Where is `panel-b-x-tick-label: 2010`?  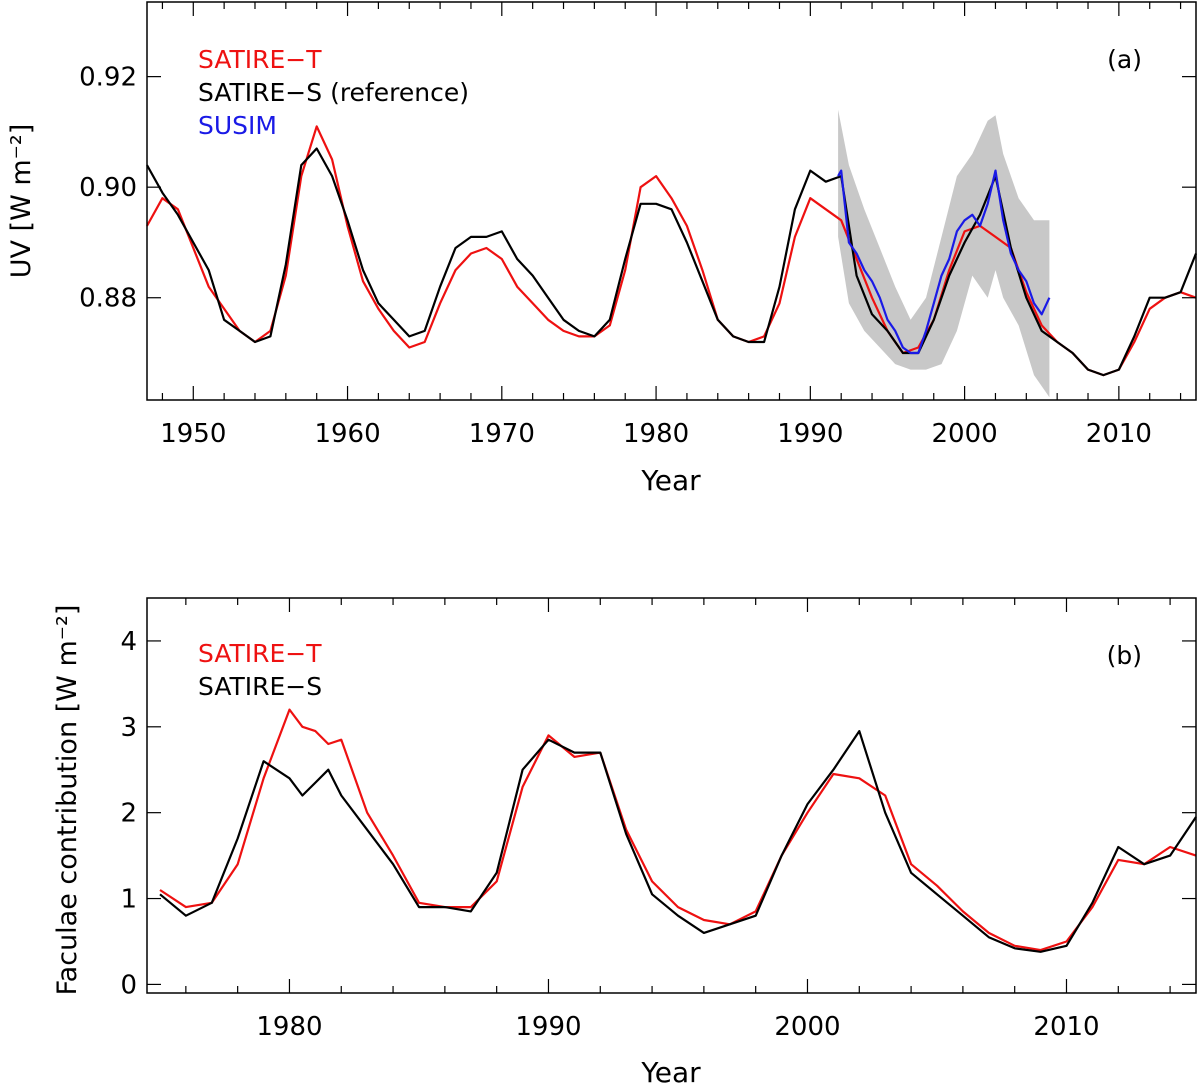
panel-b-x-tick-label: 2010 is located at coordinates (1066, 1027).